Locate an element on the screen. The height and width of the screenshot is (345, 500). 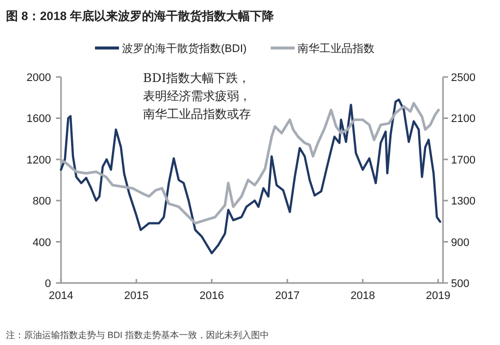
annotation: 南华工业品指数或存 is located at coordinates (197, 114).